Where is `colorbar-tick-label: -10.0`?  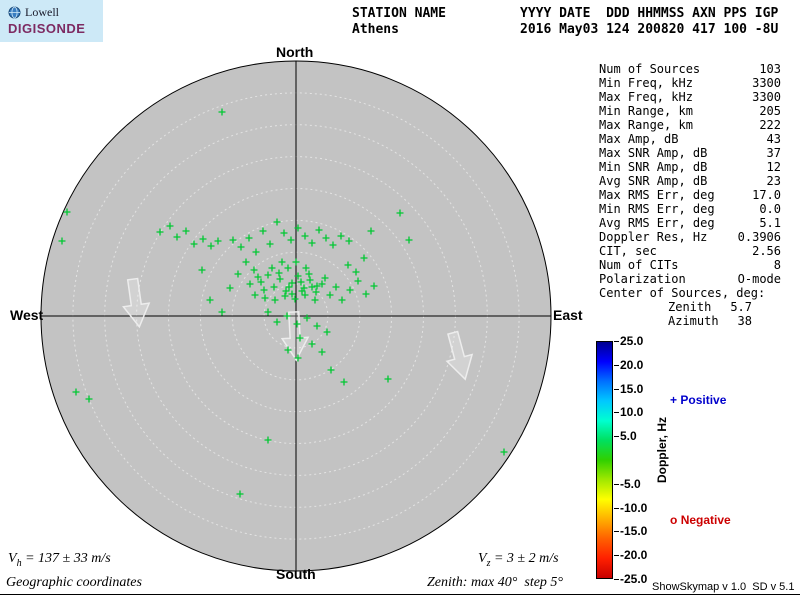
colorbar-tick-label: -10.0 is located at coordinates (634, 507).